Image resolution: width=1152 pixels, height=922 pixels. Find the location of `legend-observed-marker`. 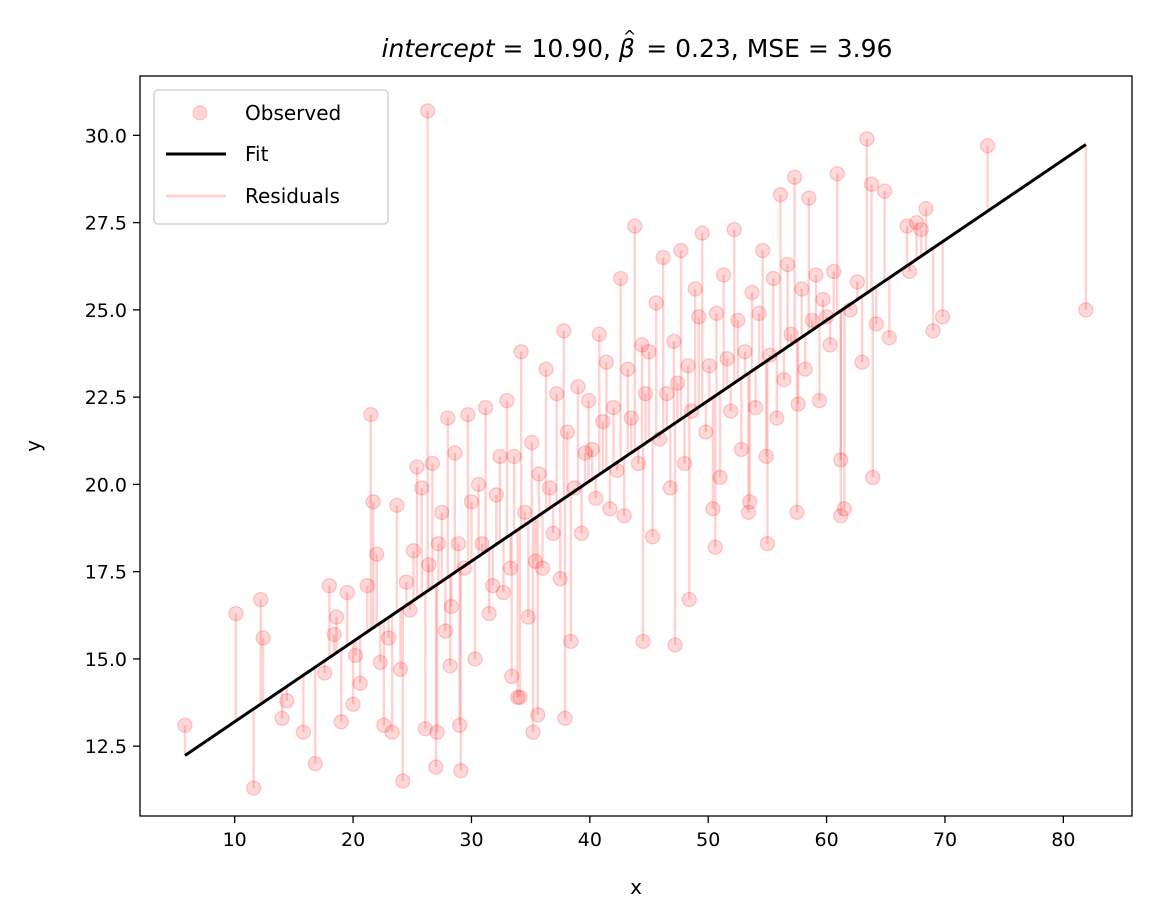

legend-observed-marker is located at coordinates (200, 113).